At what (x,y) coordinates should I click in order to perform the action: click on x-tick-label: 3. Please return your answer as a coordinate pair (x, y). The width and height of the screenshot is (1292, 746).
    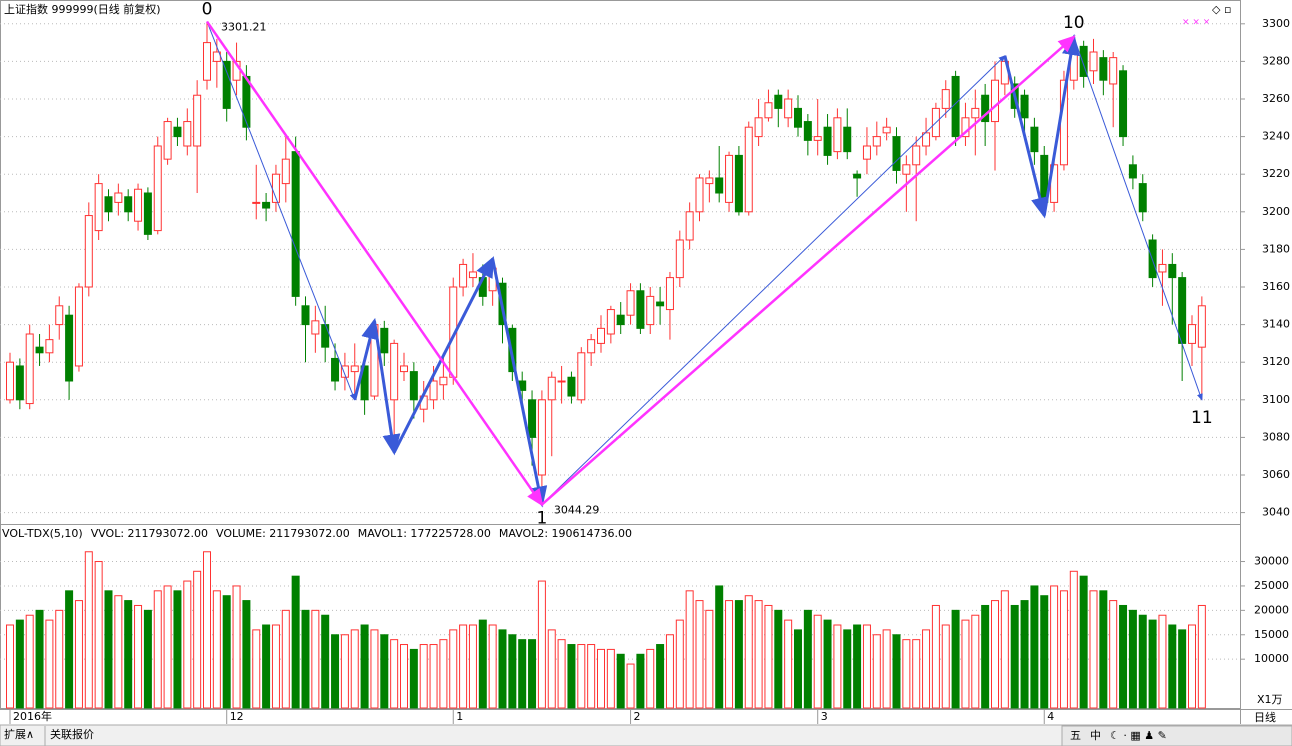
    Looking at the image, I should click on (824, 716).